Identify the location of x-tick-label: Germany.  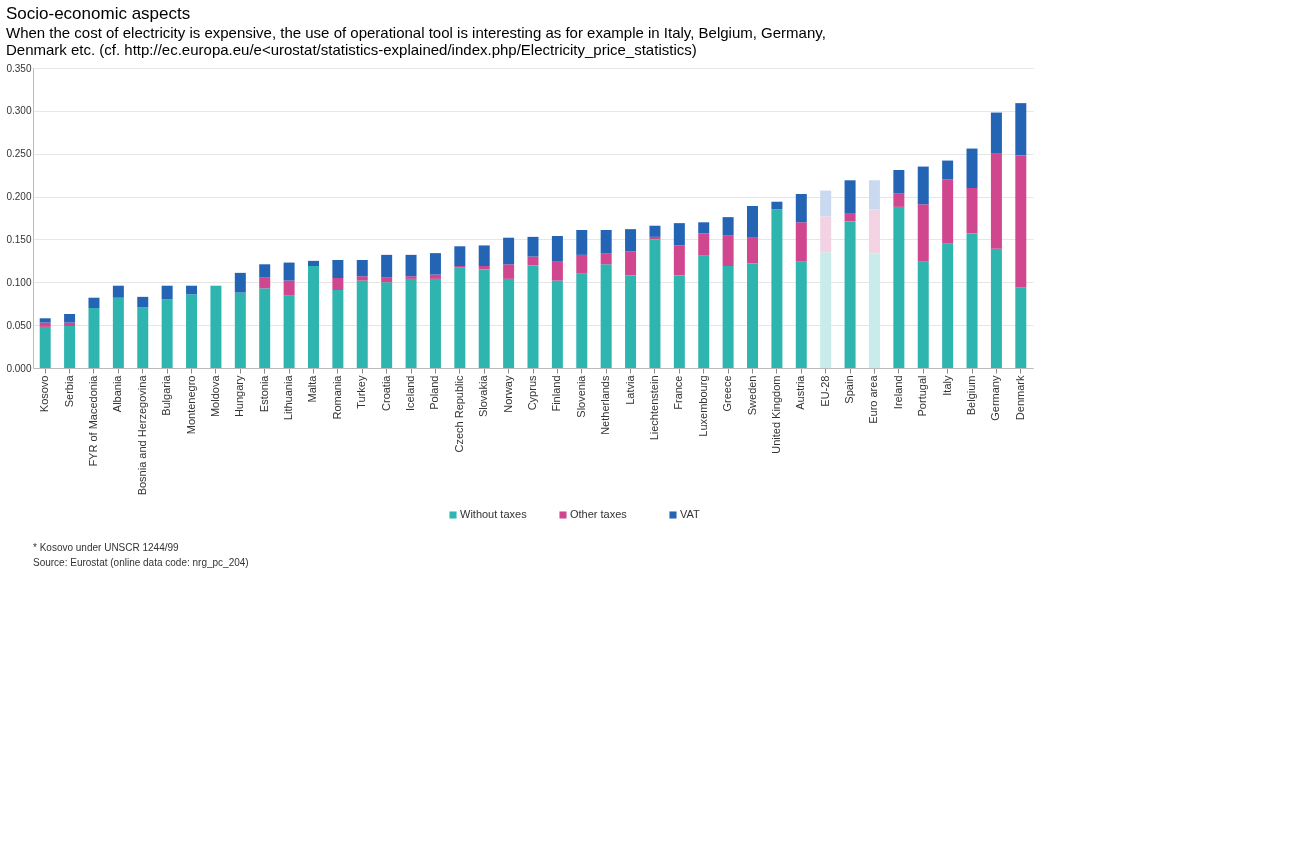
(995, 398).